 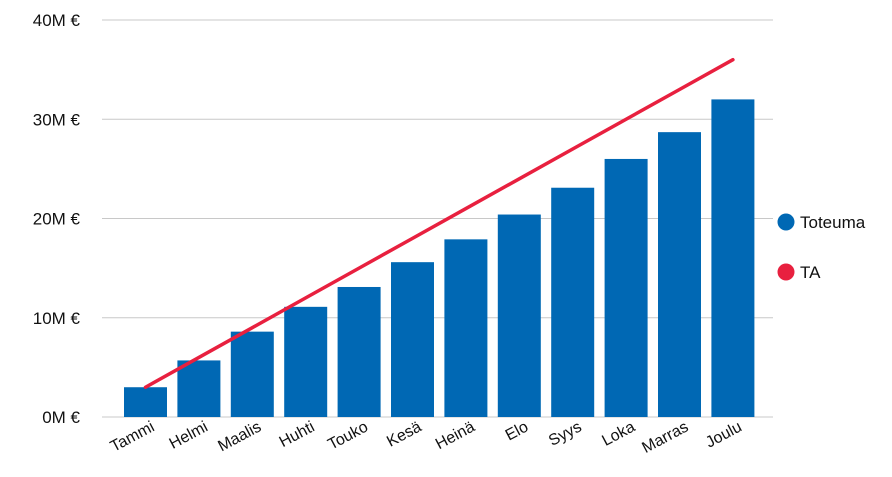 I want to click on bar-heinä, so click(x=466, y=328).